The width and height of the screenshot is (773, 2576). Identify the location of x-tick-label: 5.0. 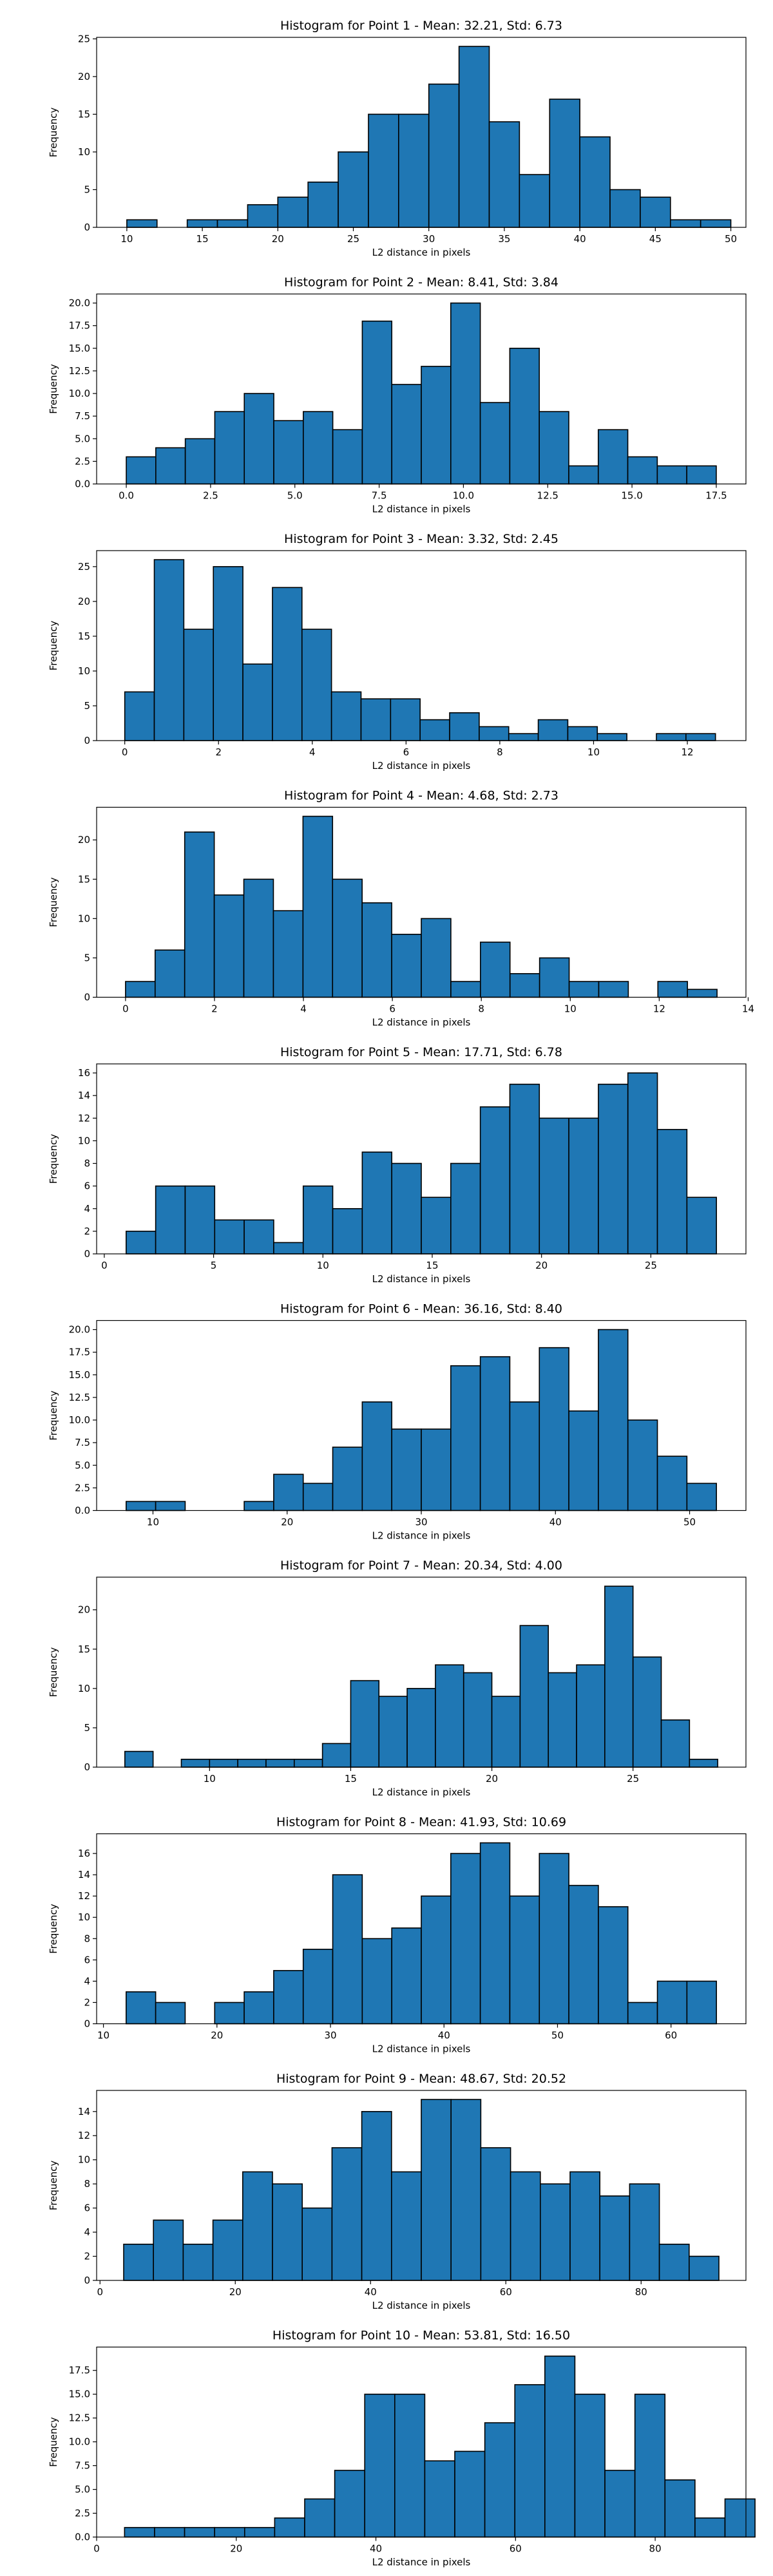
(295, 496).